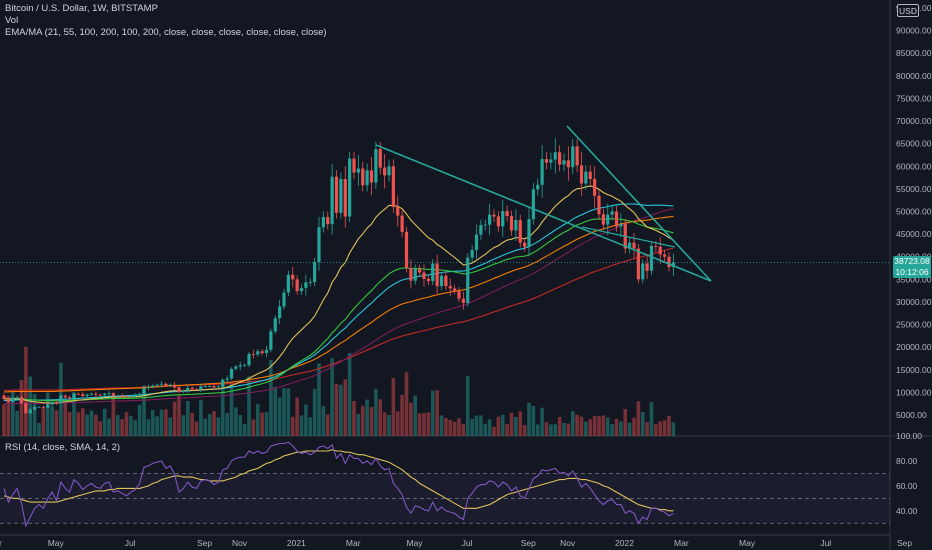 The image size is (932, 550). Describe the element at coordinates (914, 121) in the screenshot. I see `price-tick-label: 70000.00` at that location.